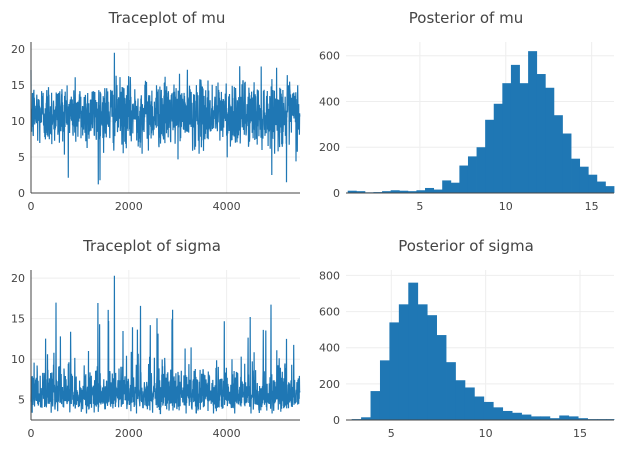  Describe the element at coordinates (21, 400) in the screenshot. I see `trace-sigma-y-tick-label: 5` at that location.